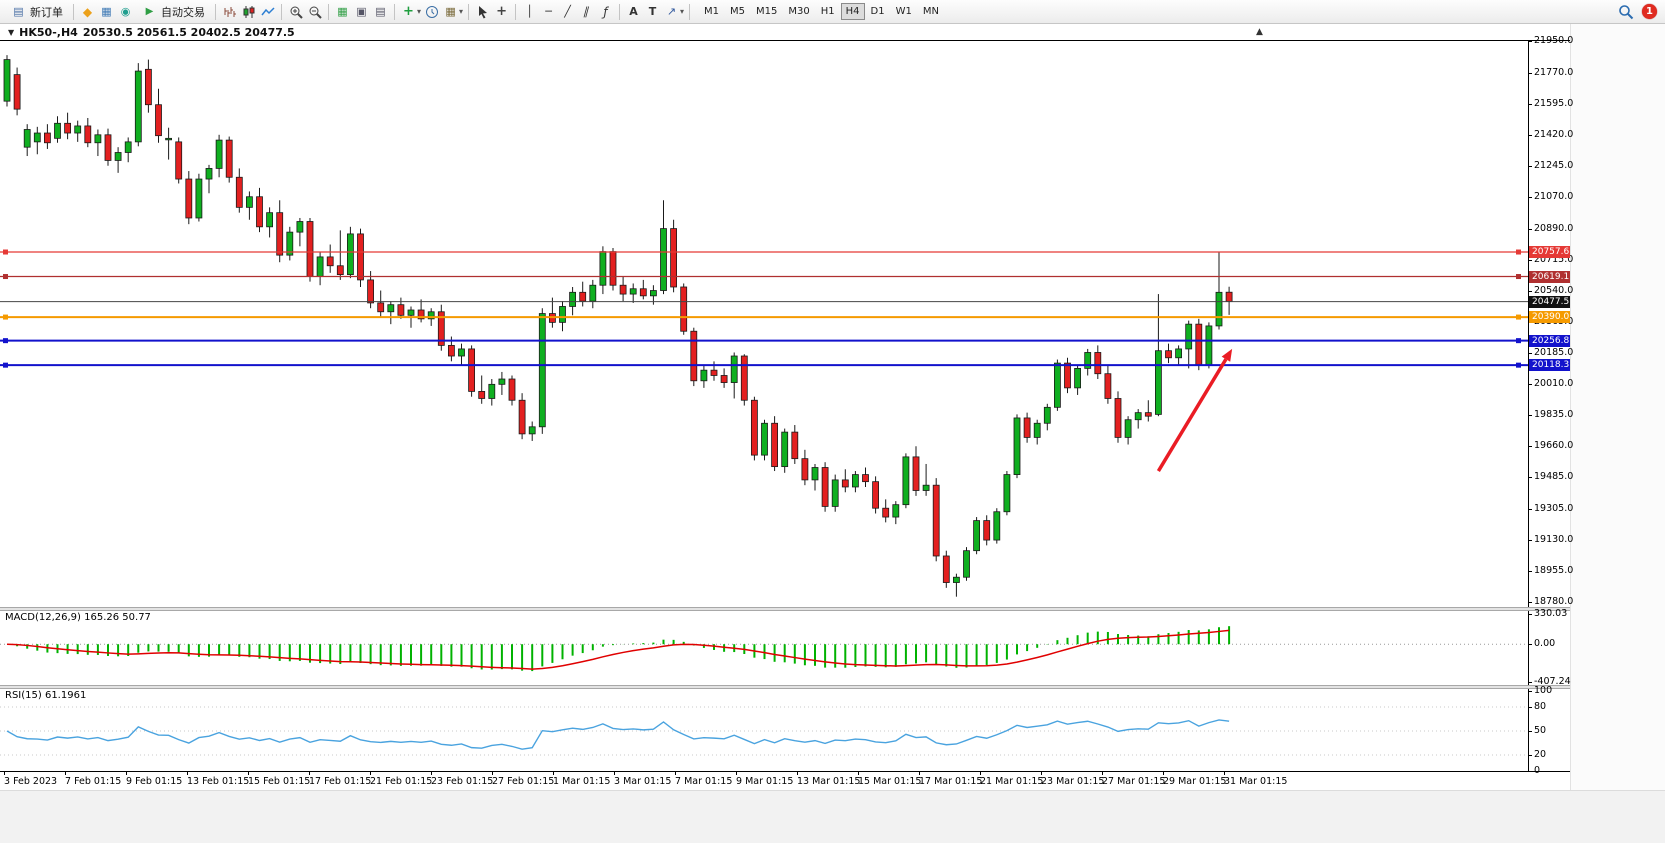 This screenshot has height=843, width=1665. Describe the element at coordinates (46, 12) in the screenshot. I see `new-order-label: 新订单` at that location.